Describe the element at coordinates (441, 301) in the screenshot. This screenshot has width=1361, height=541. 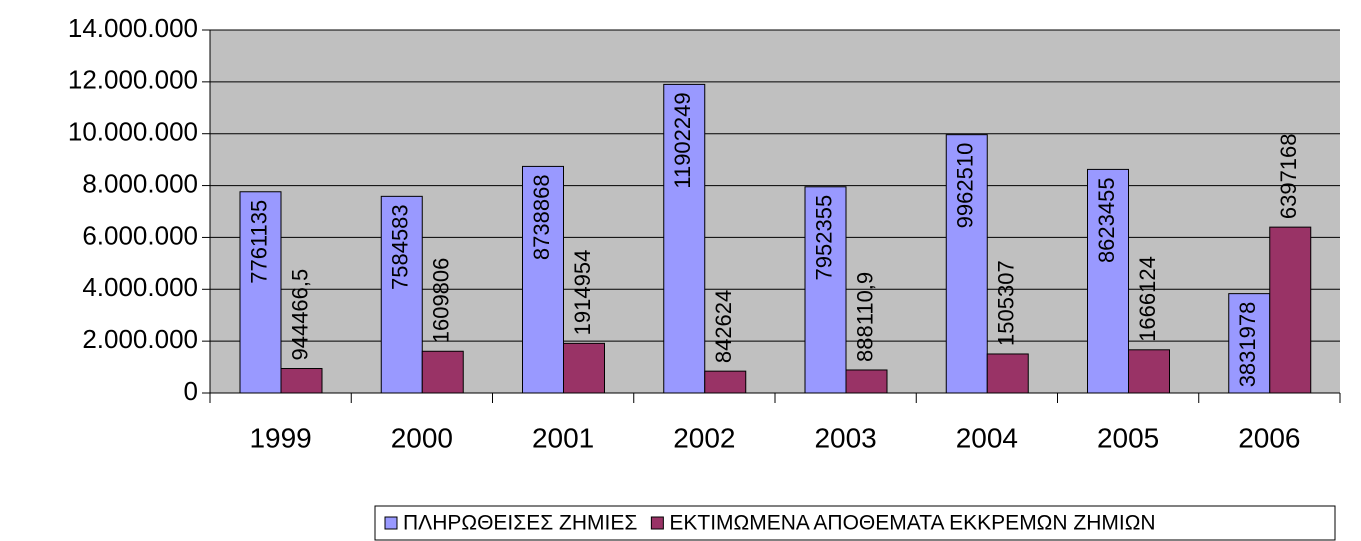
I see `value-label: 1609806` at that location.